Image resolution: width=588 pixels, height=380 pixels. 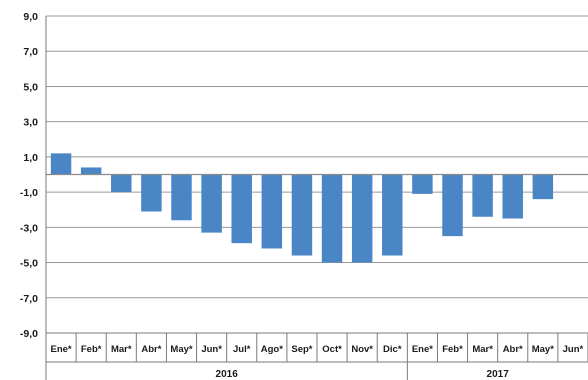 I want to click on year-label: 2017, so click(x=498, y=374).